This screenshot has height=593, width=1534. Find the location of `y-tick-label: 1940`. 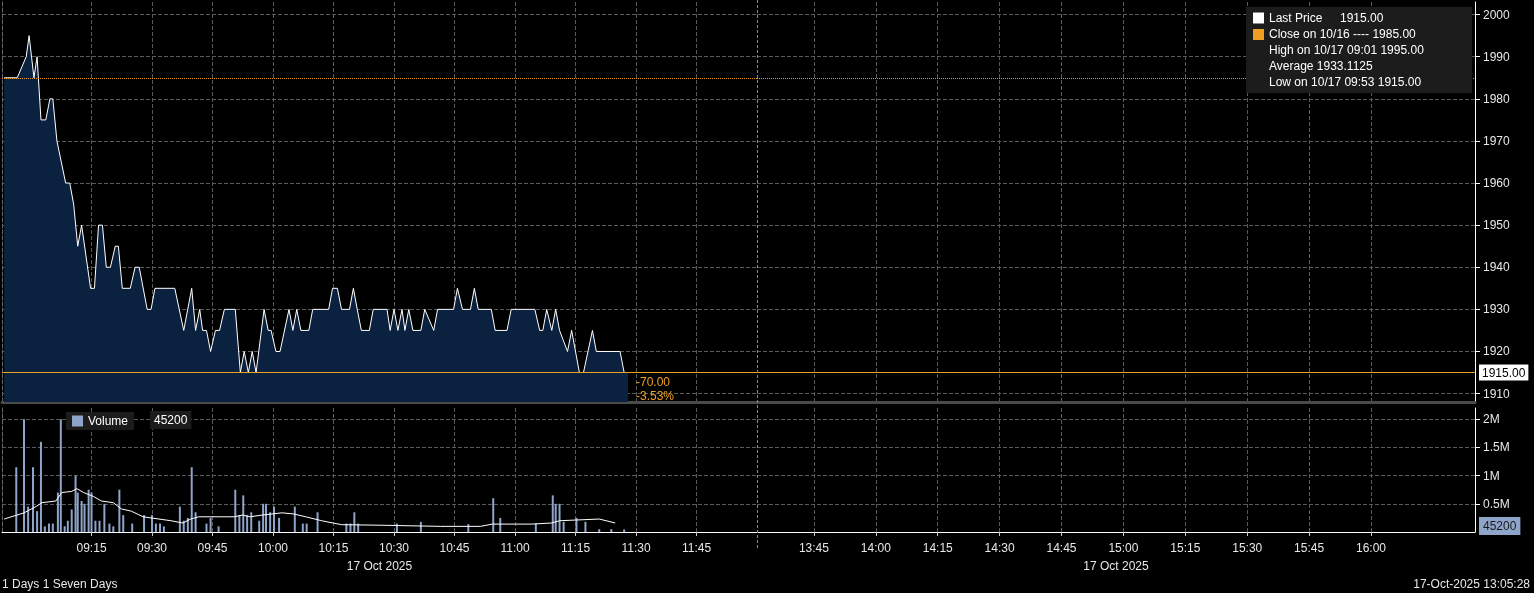

y-tick-label: 1940 is located at coordinates (1497, 267).